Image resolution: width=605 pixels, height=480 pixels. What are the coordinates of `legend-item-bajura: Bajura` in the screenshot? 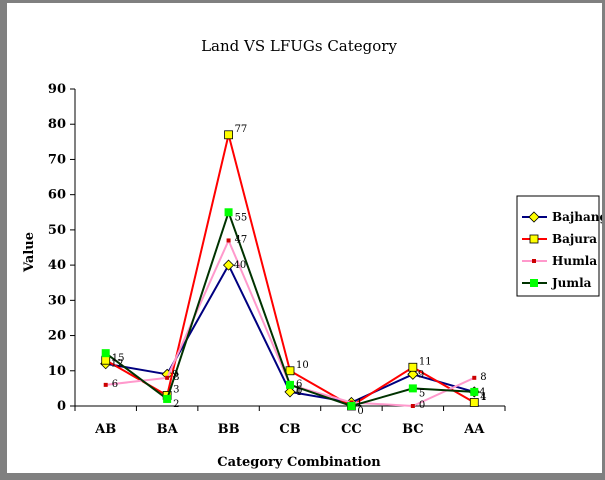 It's located at (559, 239).